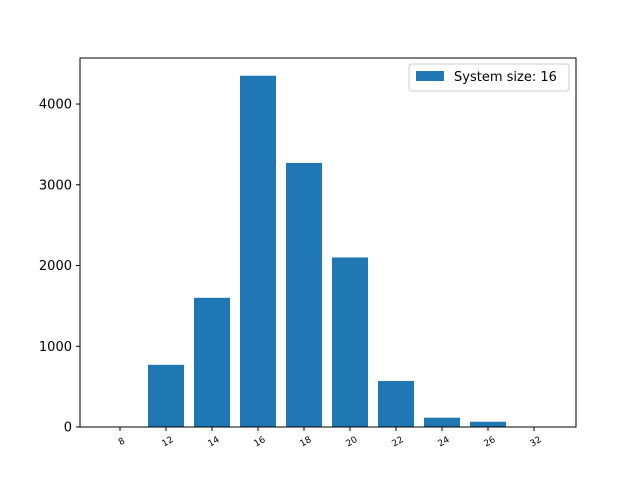 The height and width of the screenshot is (480, 640). What do you see at coordinates (430, 76) in the screenshot?
I see `legend-swatch` at bounding box center [430, 76].